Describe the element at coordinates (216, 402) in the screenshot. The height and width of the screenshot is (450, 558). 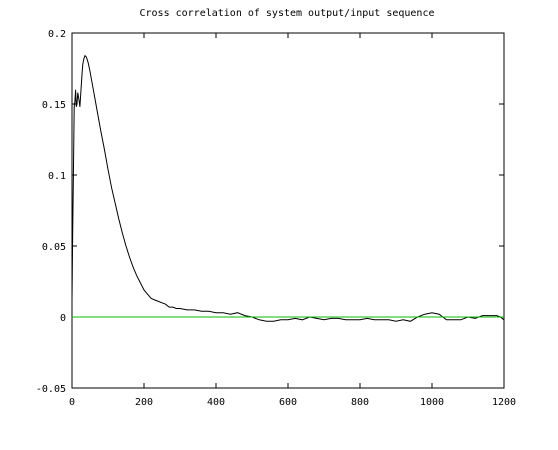
I see `x-tick-label: 400` at that location.